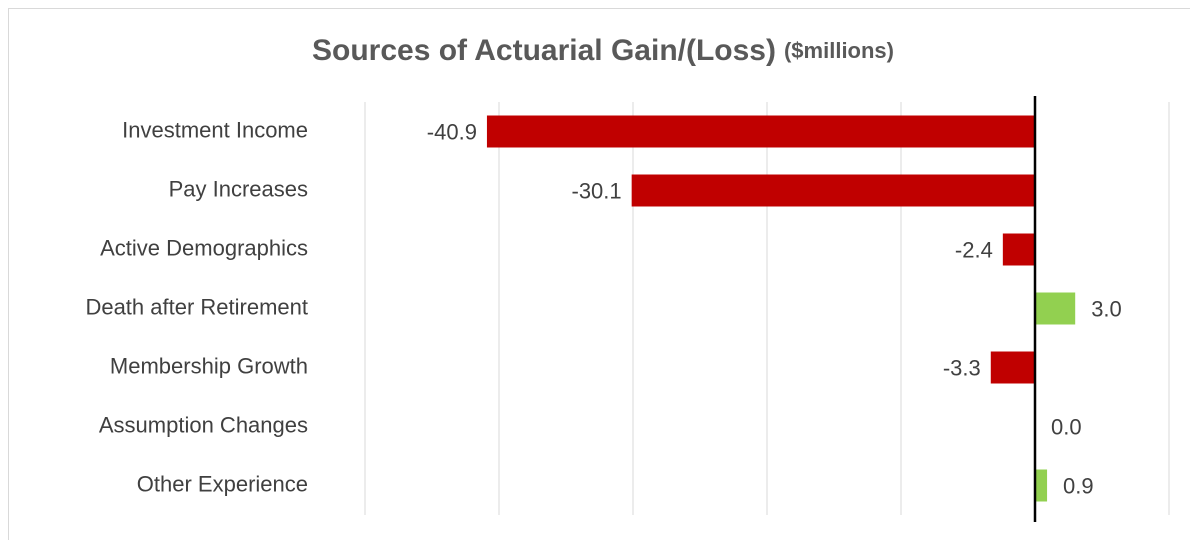 Image resolution: width=1190 pixels, height=540 pixels. I want to click on y-tick-label: Active Demographics, so click(204, 247).